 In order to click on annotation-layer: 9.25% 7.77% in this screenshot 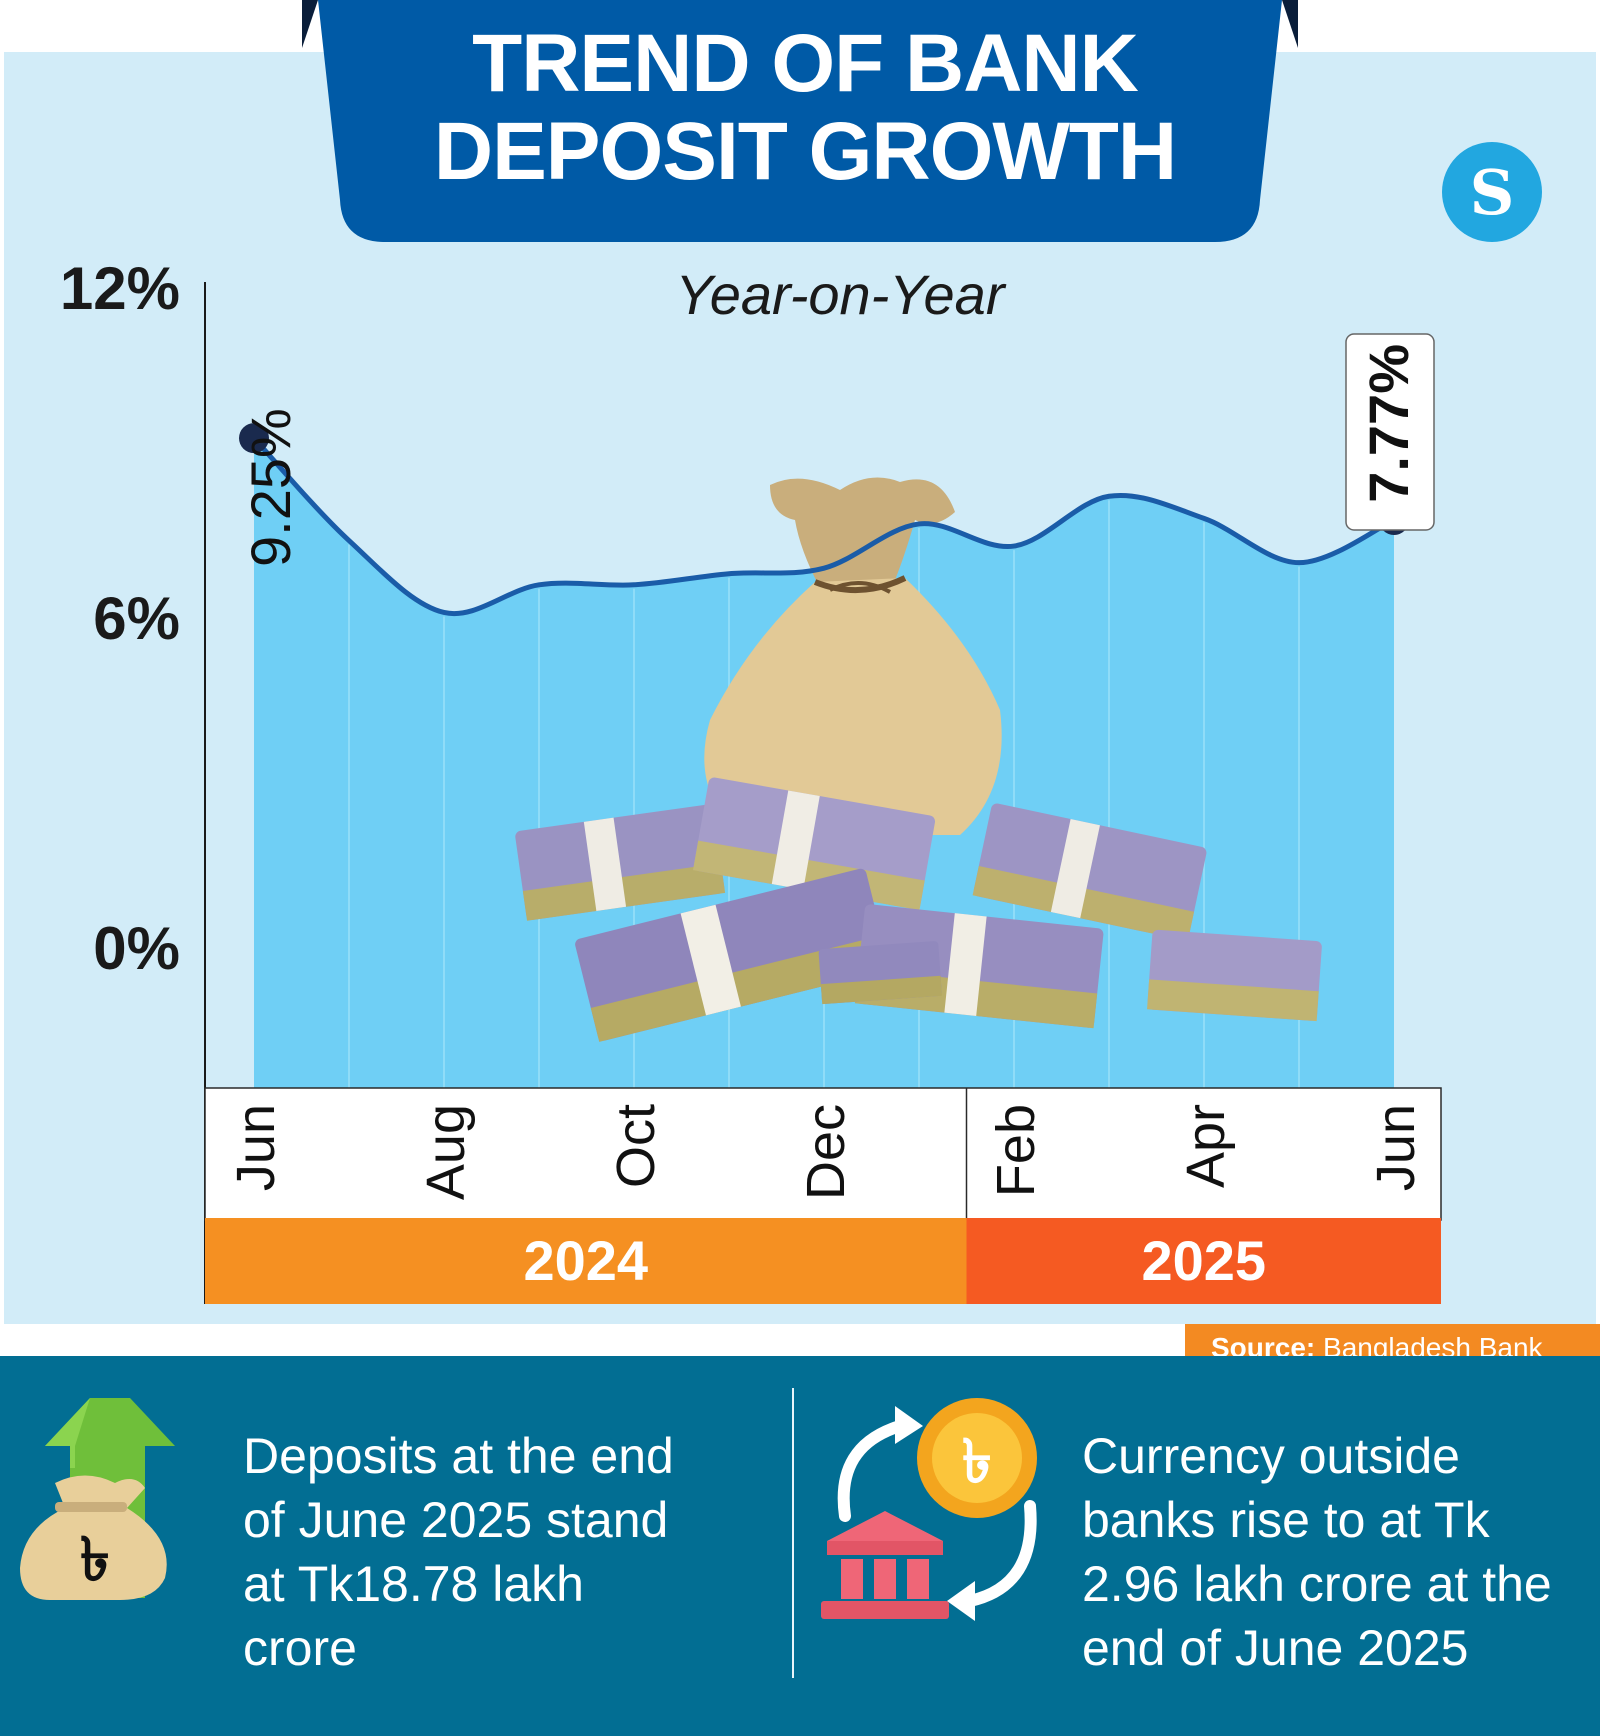, I will do `click(837, 450)`.